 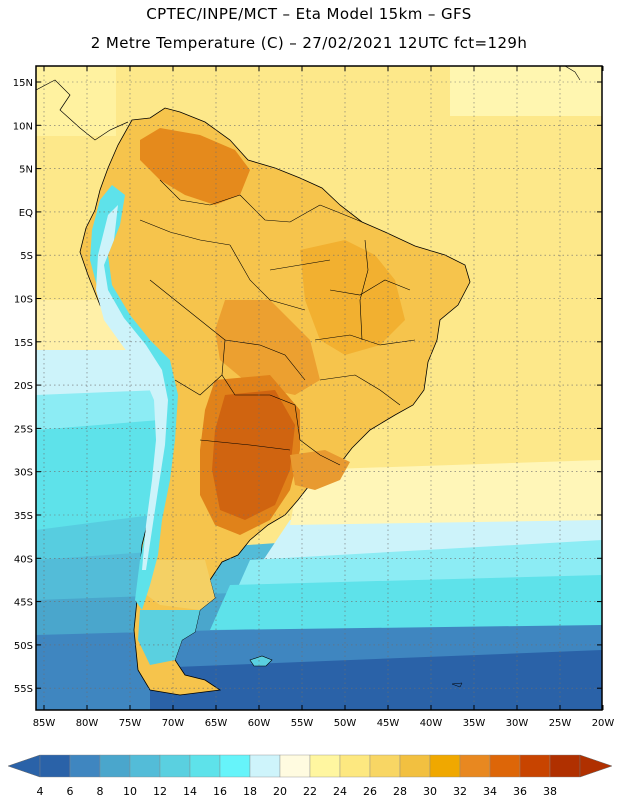 What do you see at coordinates (517, 723) in the screenshot?
I see `lon-label: 30W` at bounding box center [517, 723].